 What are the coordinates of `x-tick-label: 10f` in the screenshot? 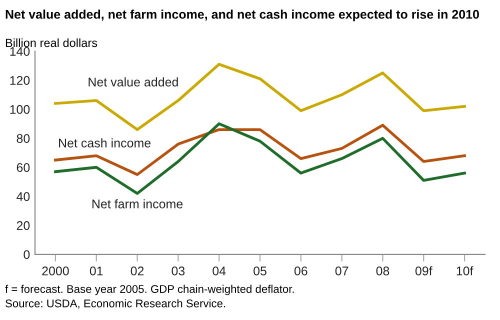 It's located at (465, 271).